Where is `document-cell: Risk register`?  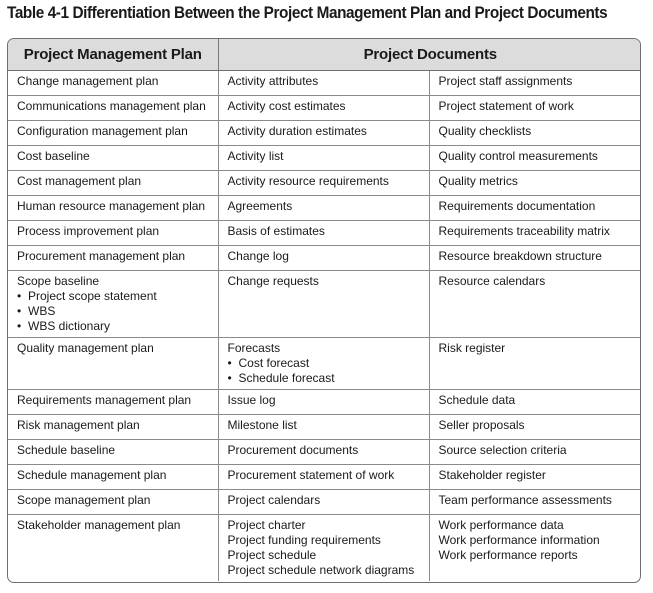
document-cell: Risk register is located at coordinates (534, 363).